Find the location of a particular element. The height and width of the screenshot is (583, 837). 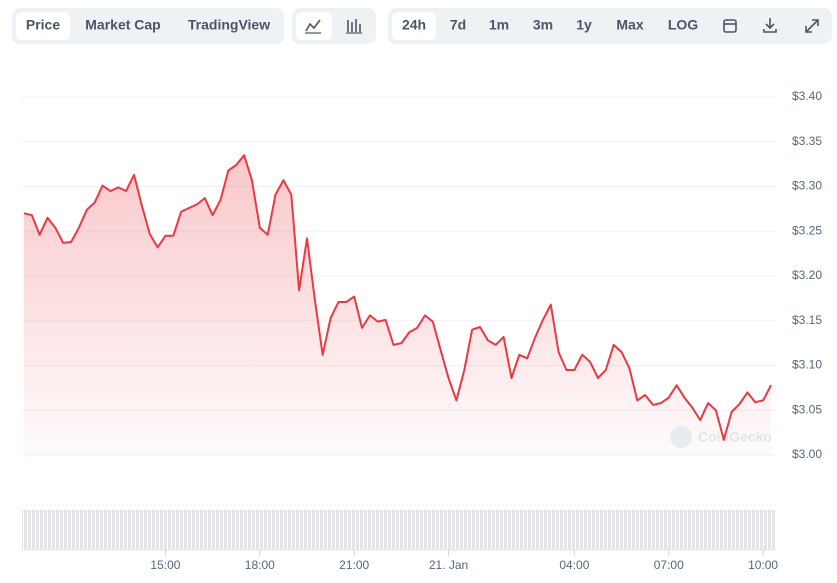

view-button: Market Cap is located at coordinates (122, 25).